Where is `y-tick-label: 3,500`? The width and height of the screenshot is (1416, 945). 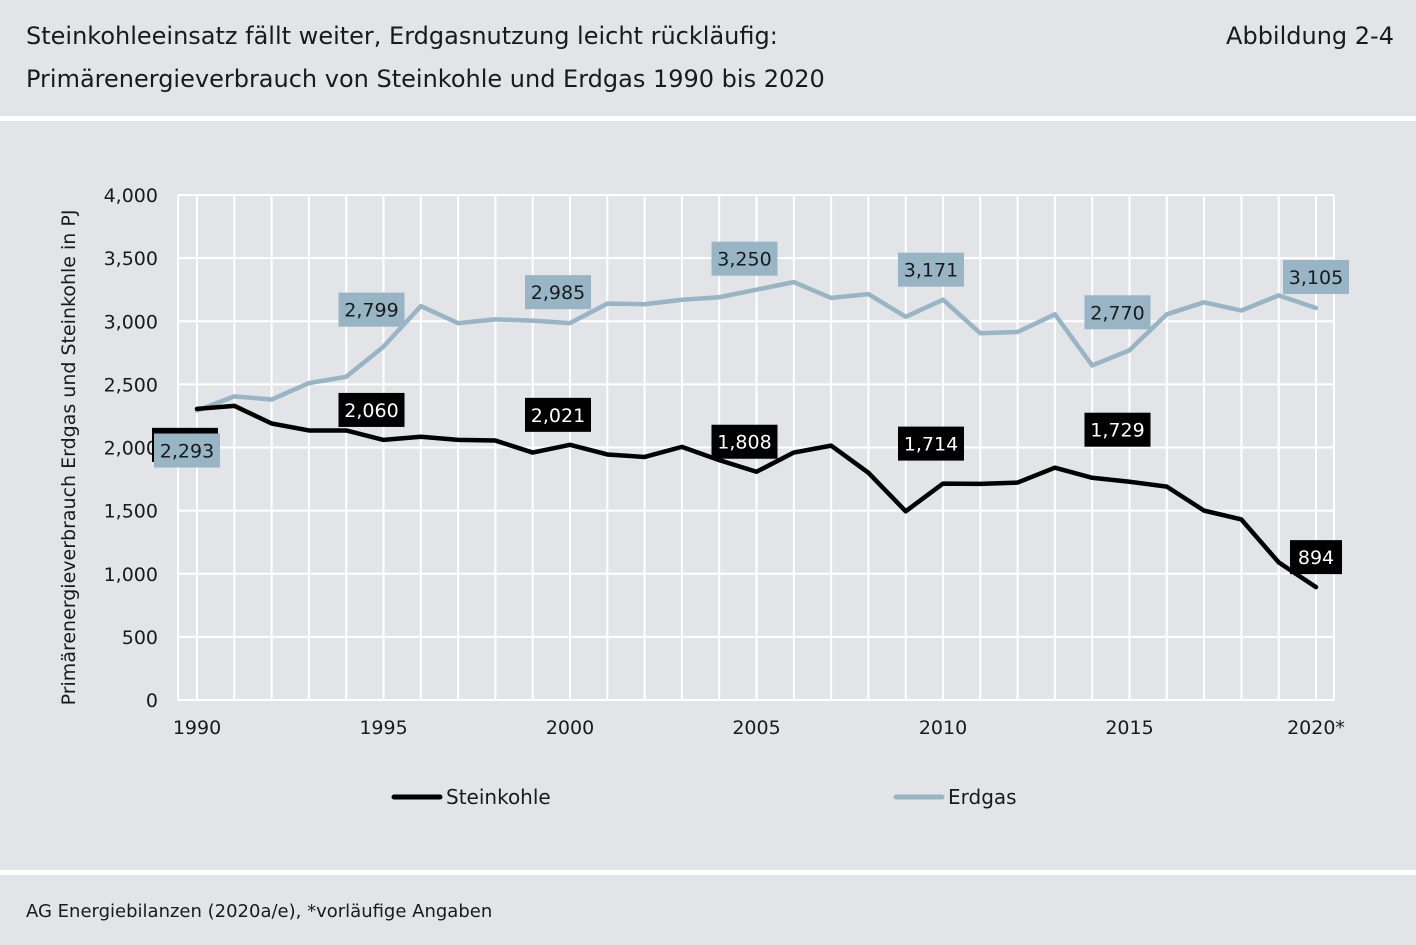
y-tick-label: 3,500 is located at coordinates (131, 259).